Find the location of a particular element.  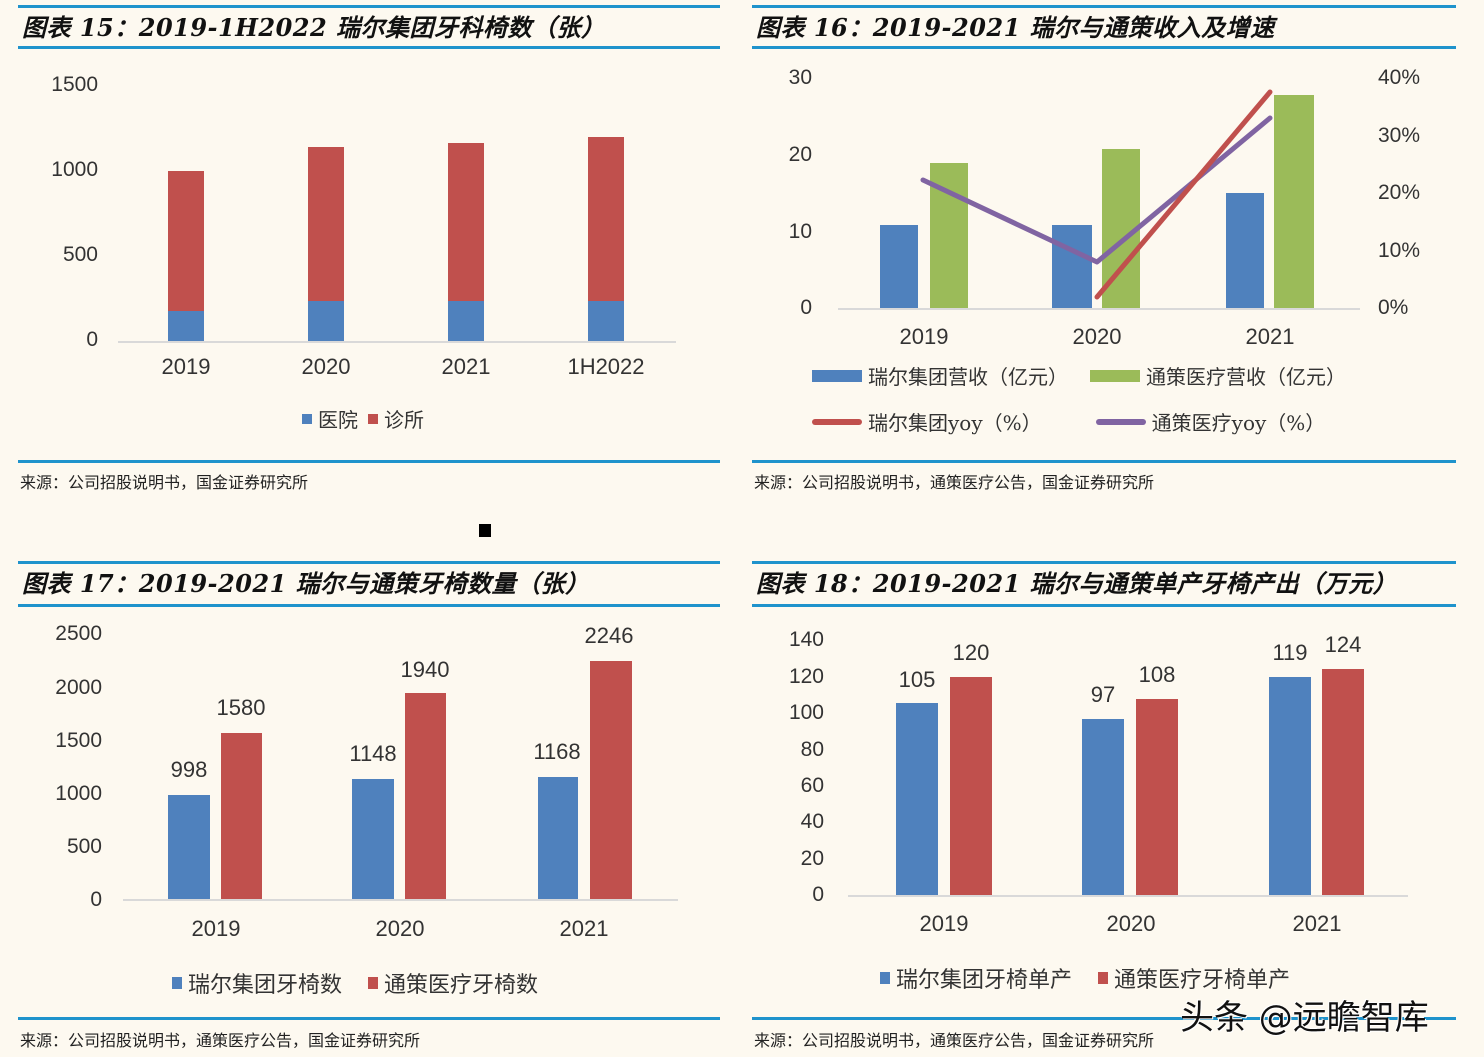

legend-row-1: 瑞尔集团营收（亿元） 通策医疗营收（亿元） is located at coordinates (1089, 375).